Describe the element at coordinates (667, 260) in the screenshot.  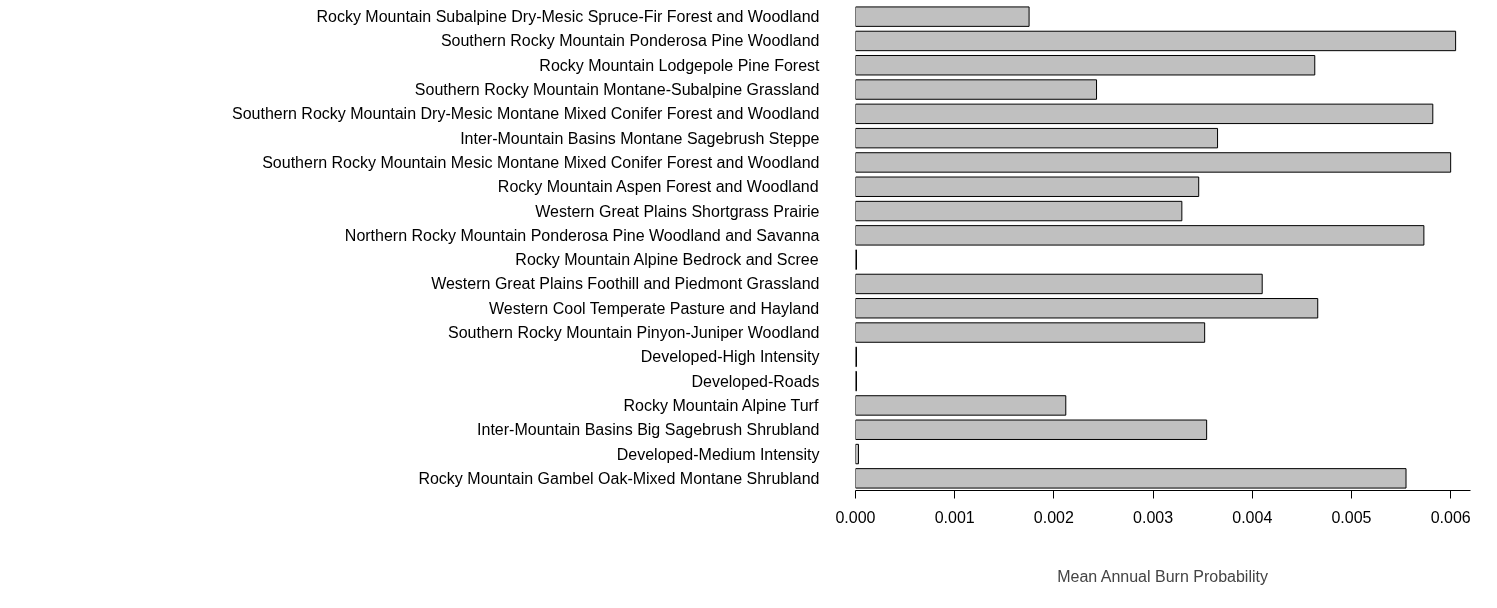
I see `y-tick-label: Rocky Mountain Alpine Bedrock and Scree` at that location.